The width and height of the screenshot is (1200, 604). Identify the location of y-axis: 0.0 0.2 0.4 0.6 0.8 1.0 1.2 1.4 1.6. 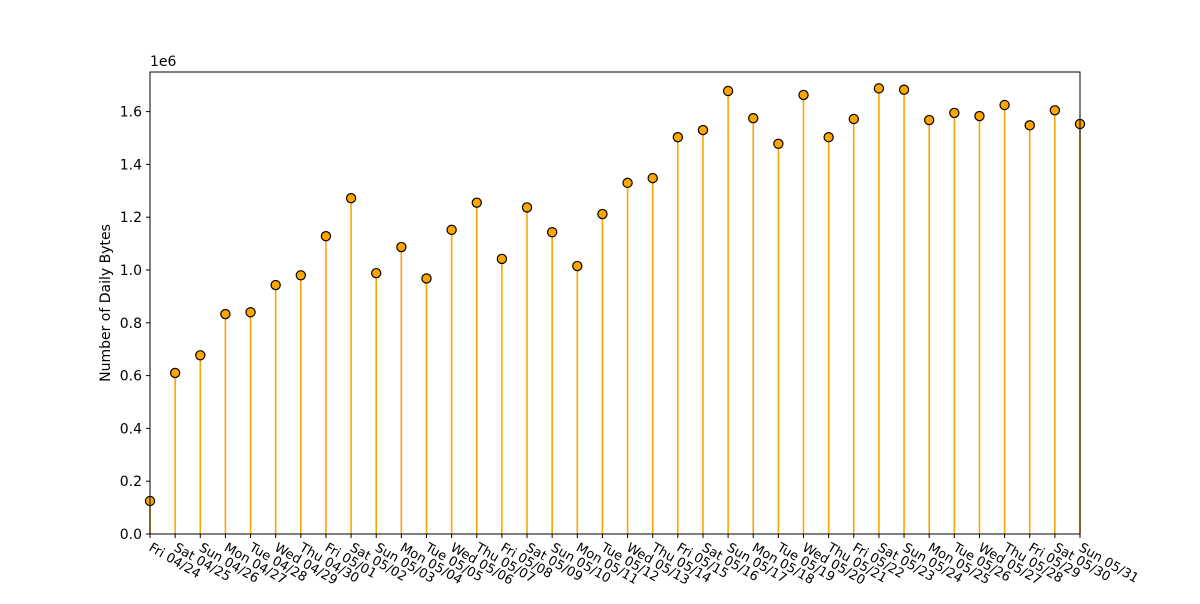
(135, 324).